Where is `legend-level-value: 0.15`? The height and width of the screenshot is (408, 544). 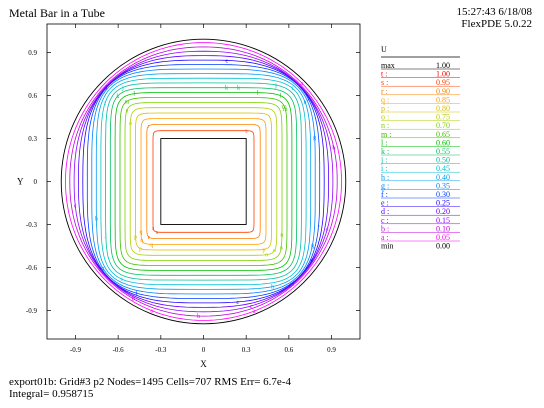
legend-level-value: 0.15 is located at coordinates (443, 220).